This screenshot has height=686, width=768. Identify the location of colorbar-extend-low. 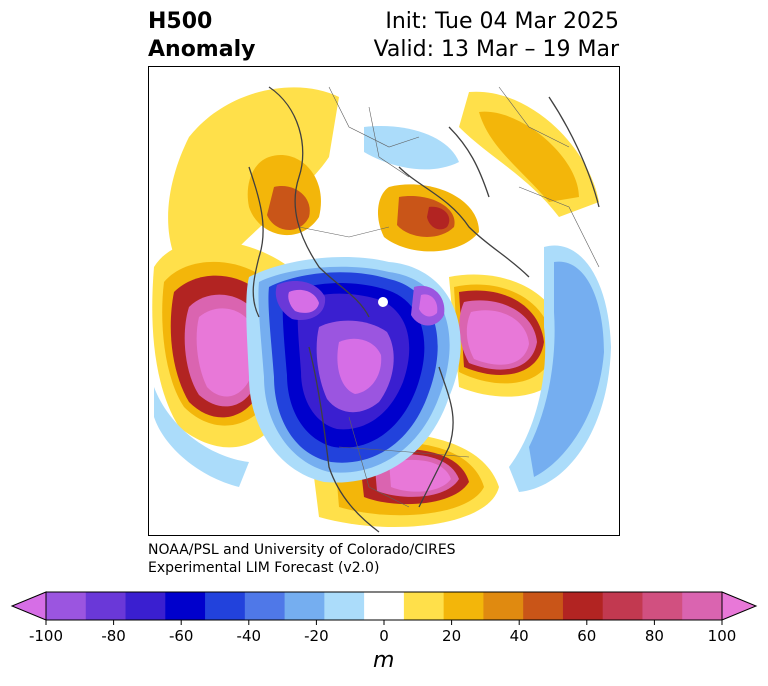
(28, 606).